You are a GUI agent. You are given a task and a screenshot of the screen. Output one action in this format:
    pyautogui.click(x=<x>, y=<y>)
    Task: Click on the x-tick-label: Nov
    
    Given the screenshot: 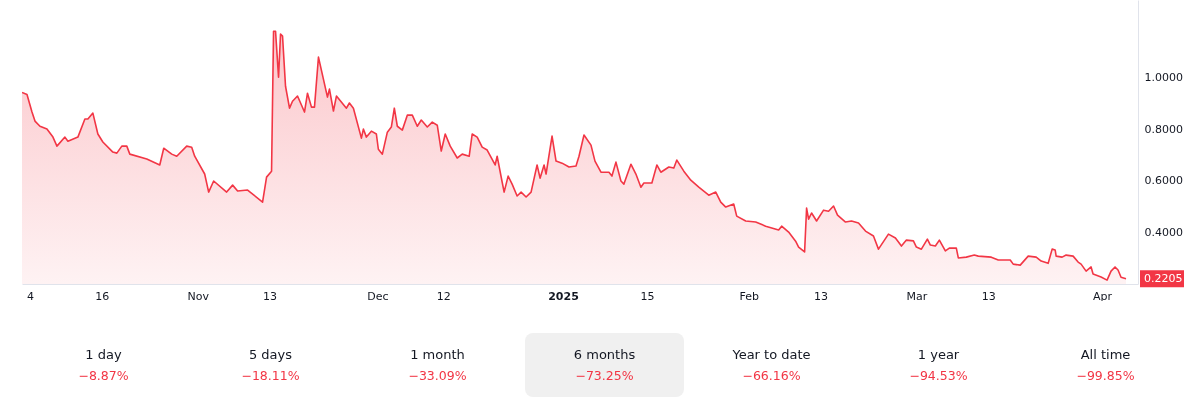 What is the action you would take?
    pyautogui.click(x=198, y=296)
    